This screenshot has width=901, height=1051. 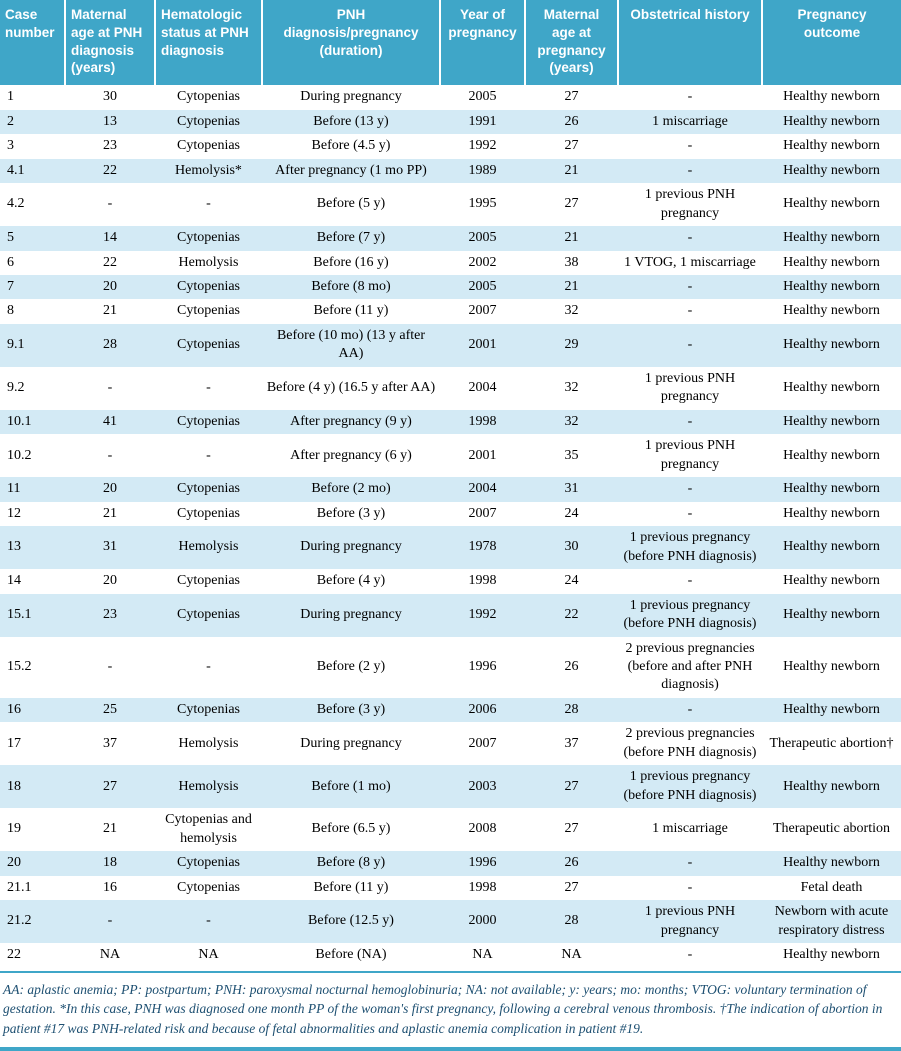 What do you see at coordinates (482, 863) in the screenshot?
I see `table-cell: 1996` at bounding box center [482, 863].